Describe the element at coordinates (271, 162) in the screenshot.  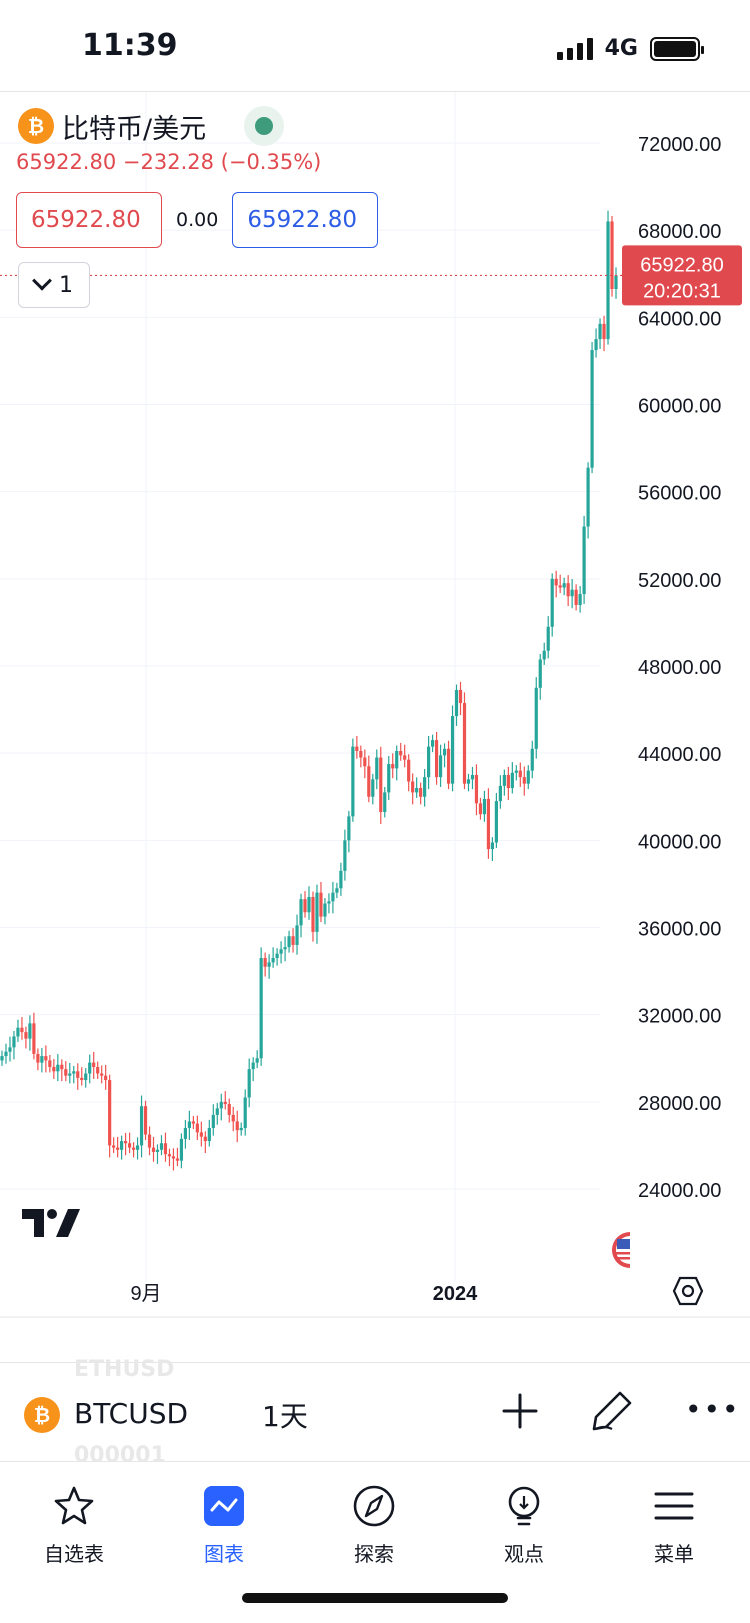
I see `price-change-percent: (−0.35%)` at that location.